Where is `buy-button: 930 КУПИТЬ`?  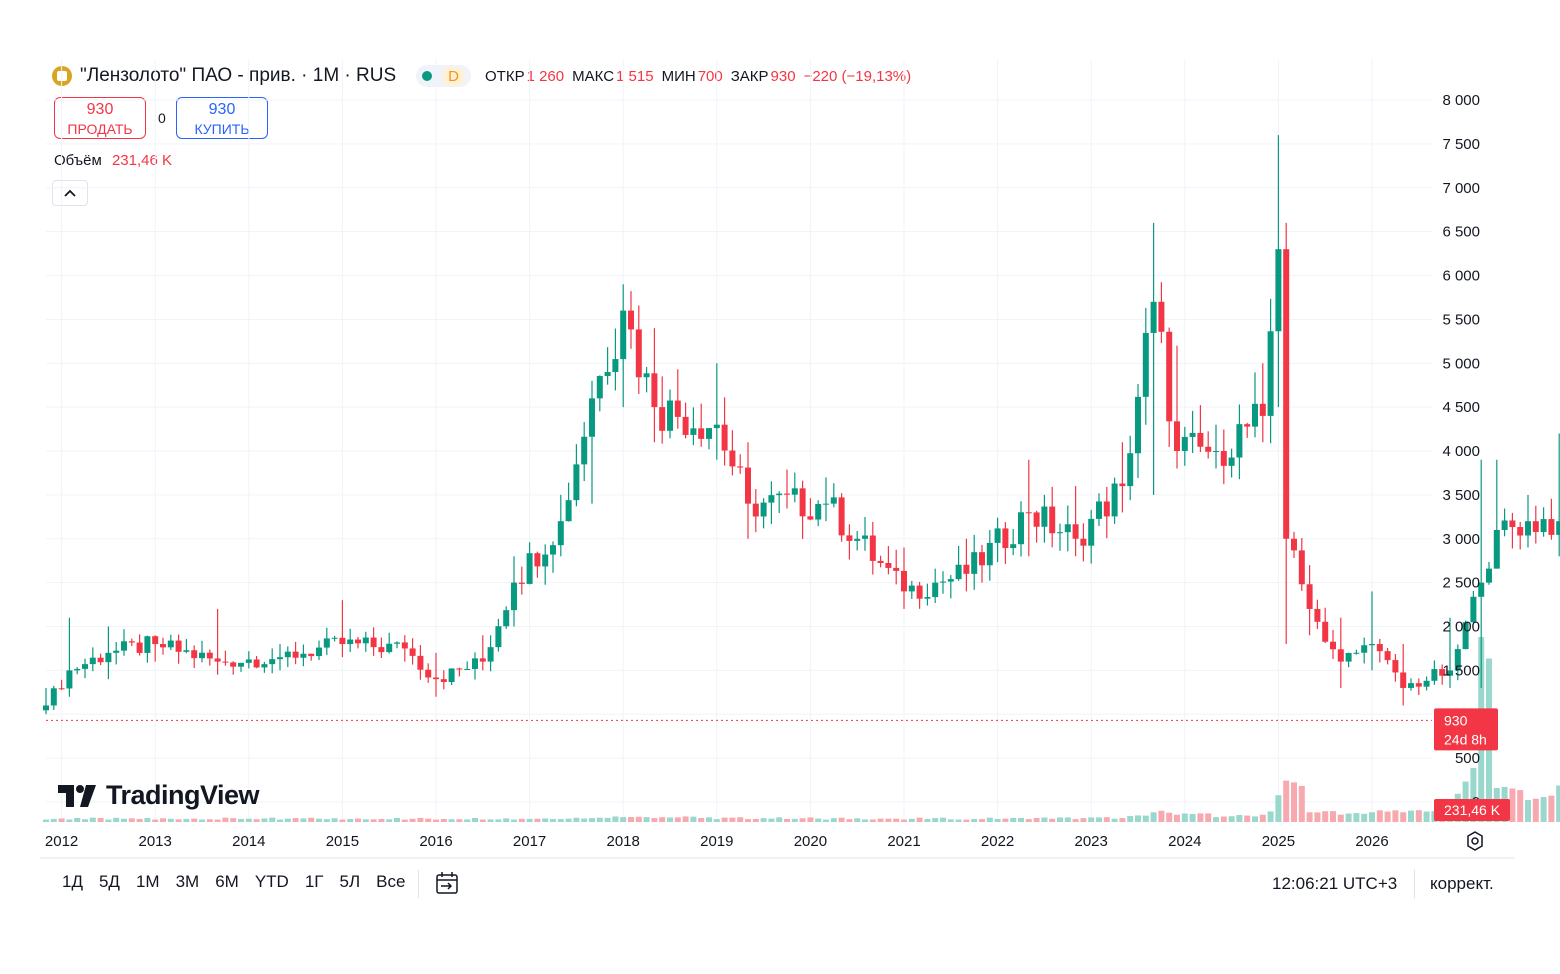
buy-button: 930 КУПИТЬ is located at coordinates (222, 118).